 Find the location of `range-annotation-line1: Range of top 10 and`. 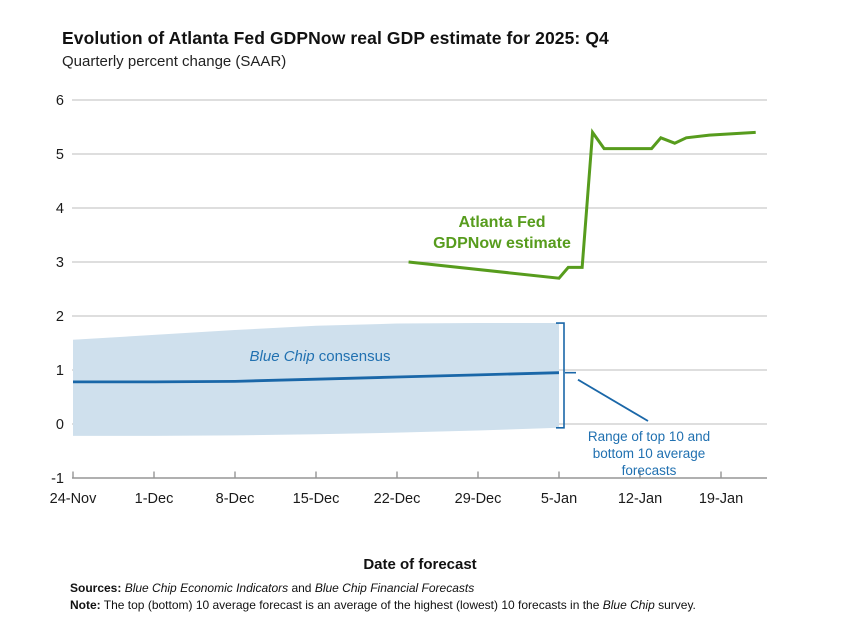

range-annotation-line1: Range of top 10 and is located at coordinates (649, 436).